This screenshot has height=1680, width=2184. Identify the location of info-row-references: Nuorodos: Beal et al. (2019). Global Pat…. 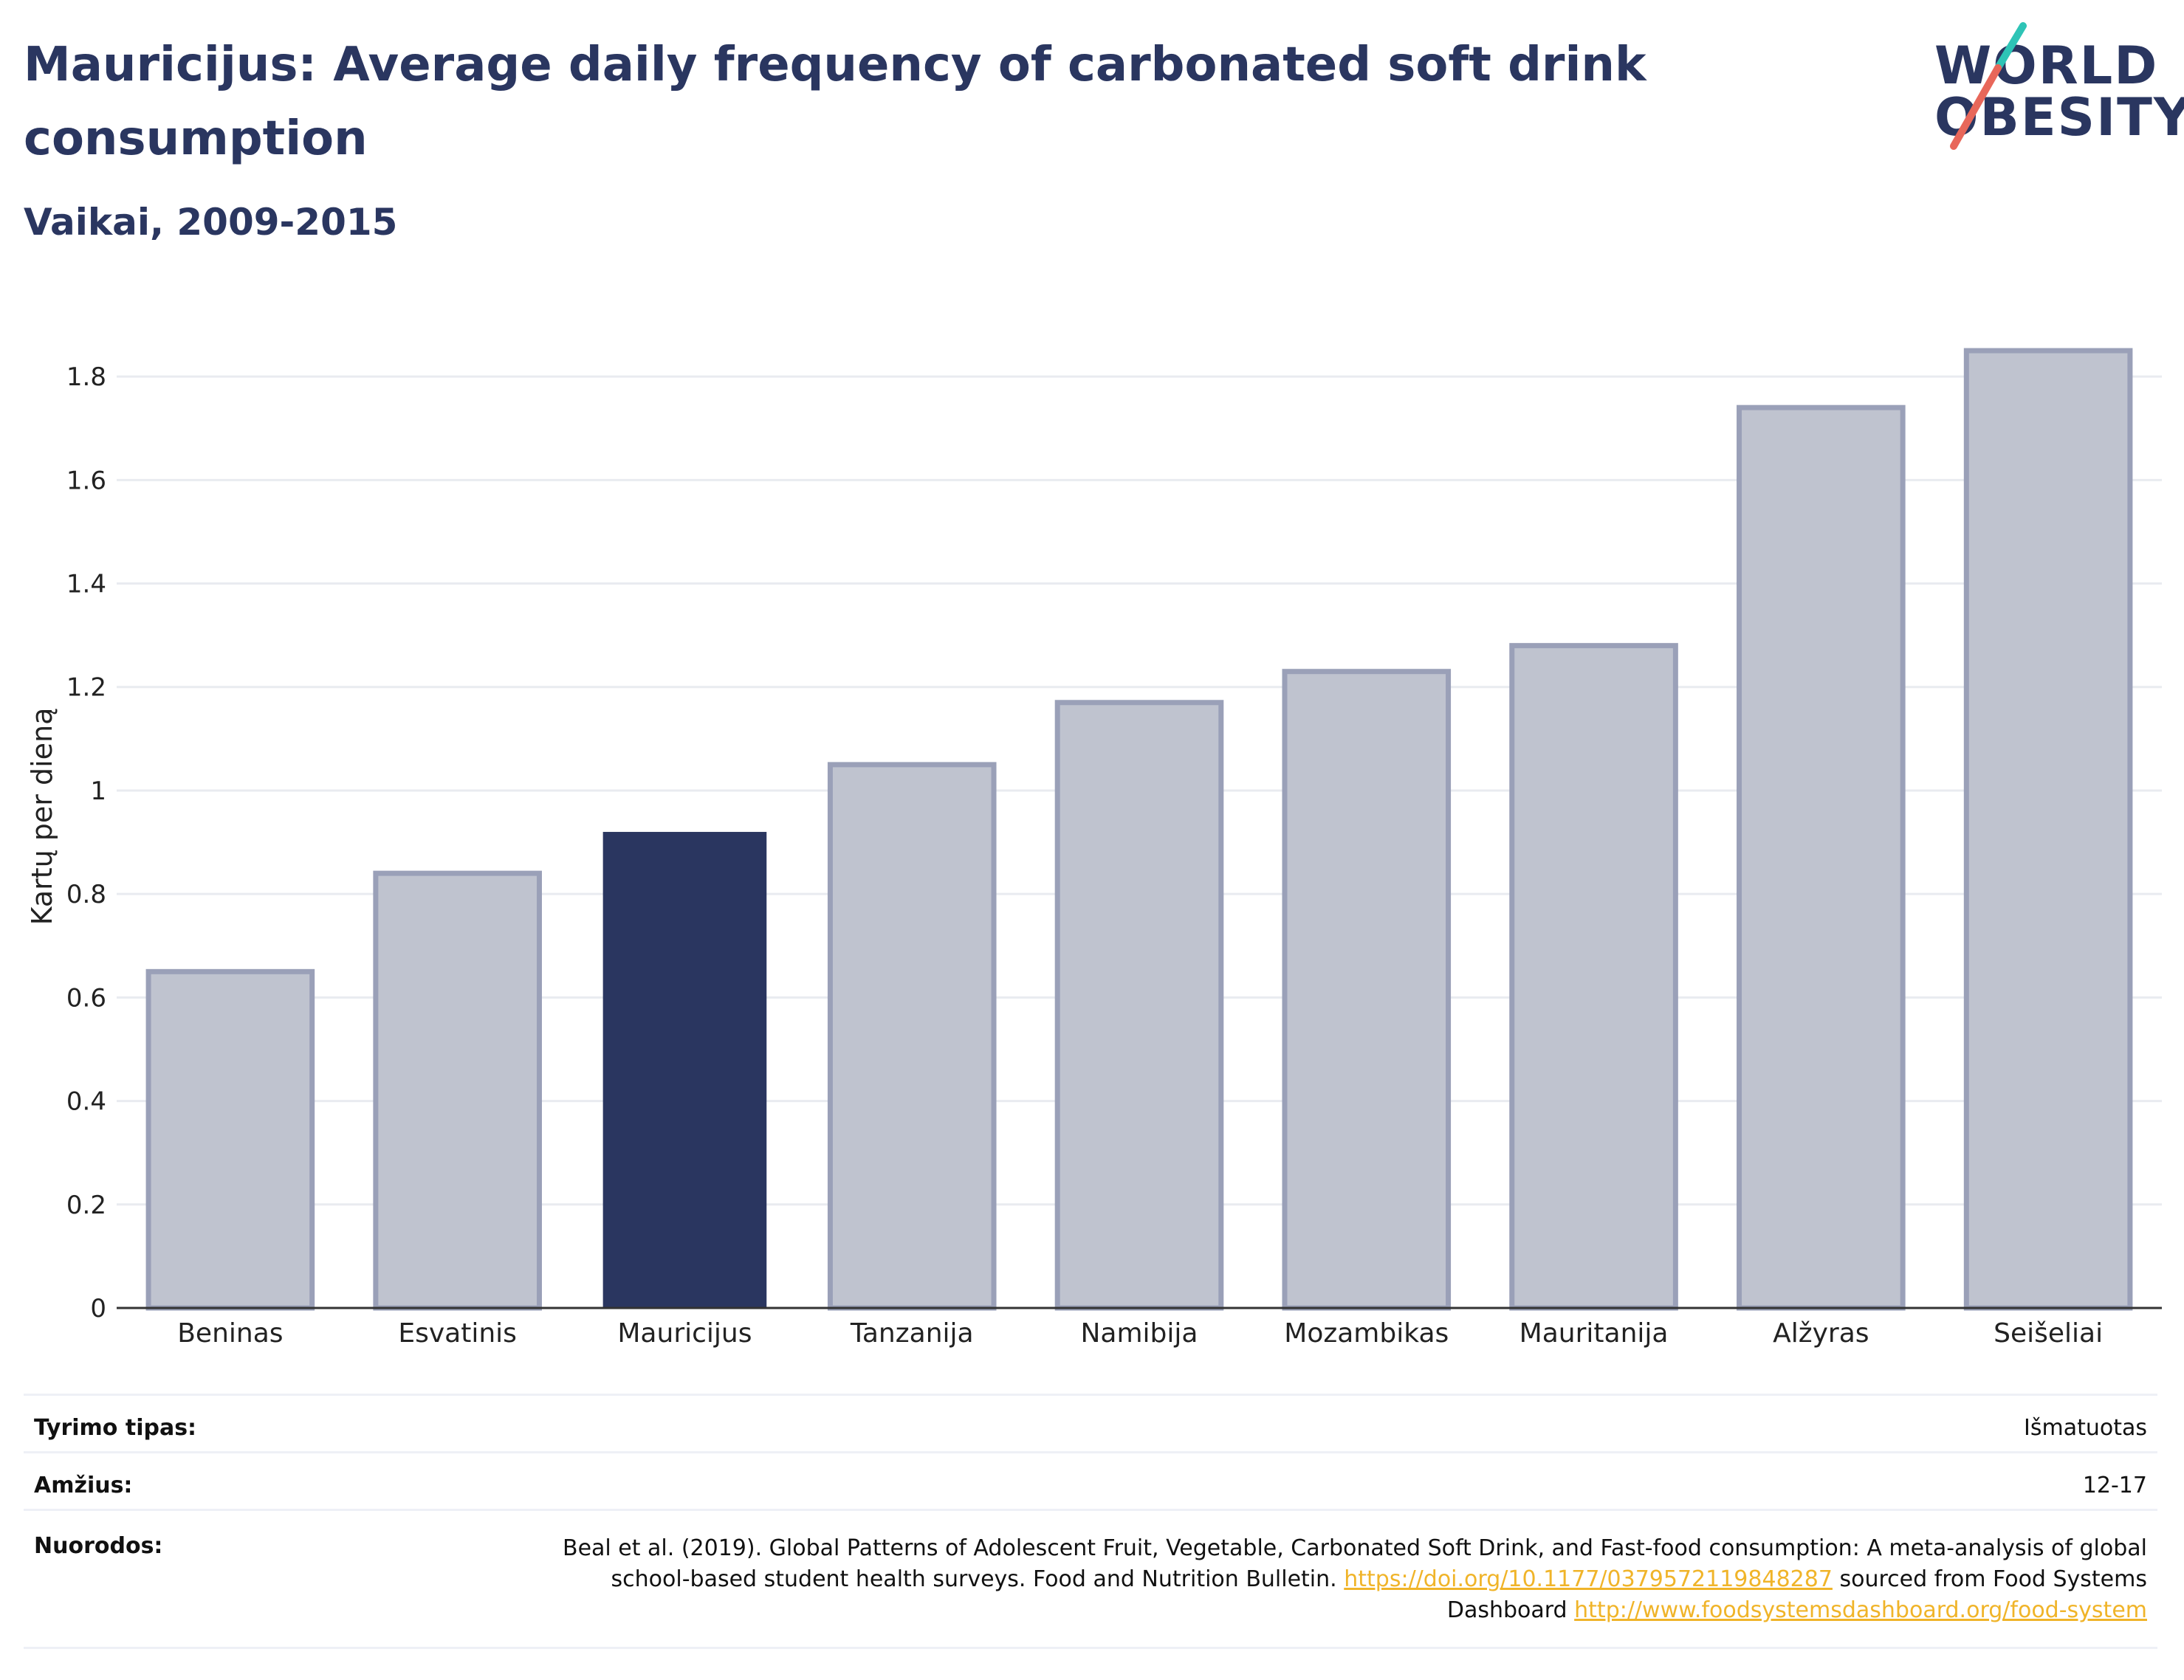
(1090, 1579).